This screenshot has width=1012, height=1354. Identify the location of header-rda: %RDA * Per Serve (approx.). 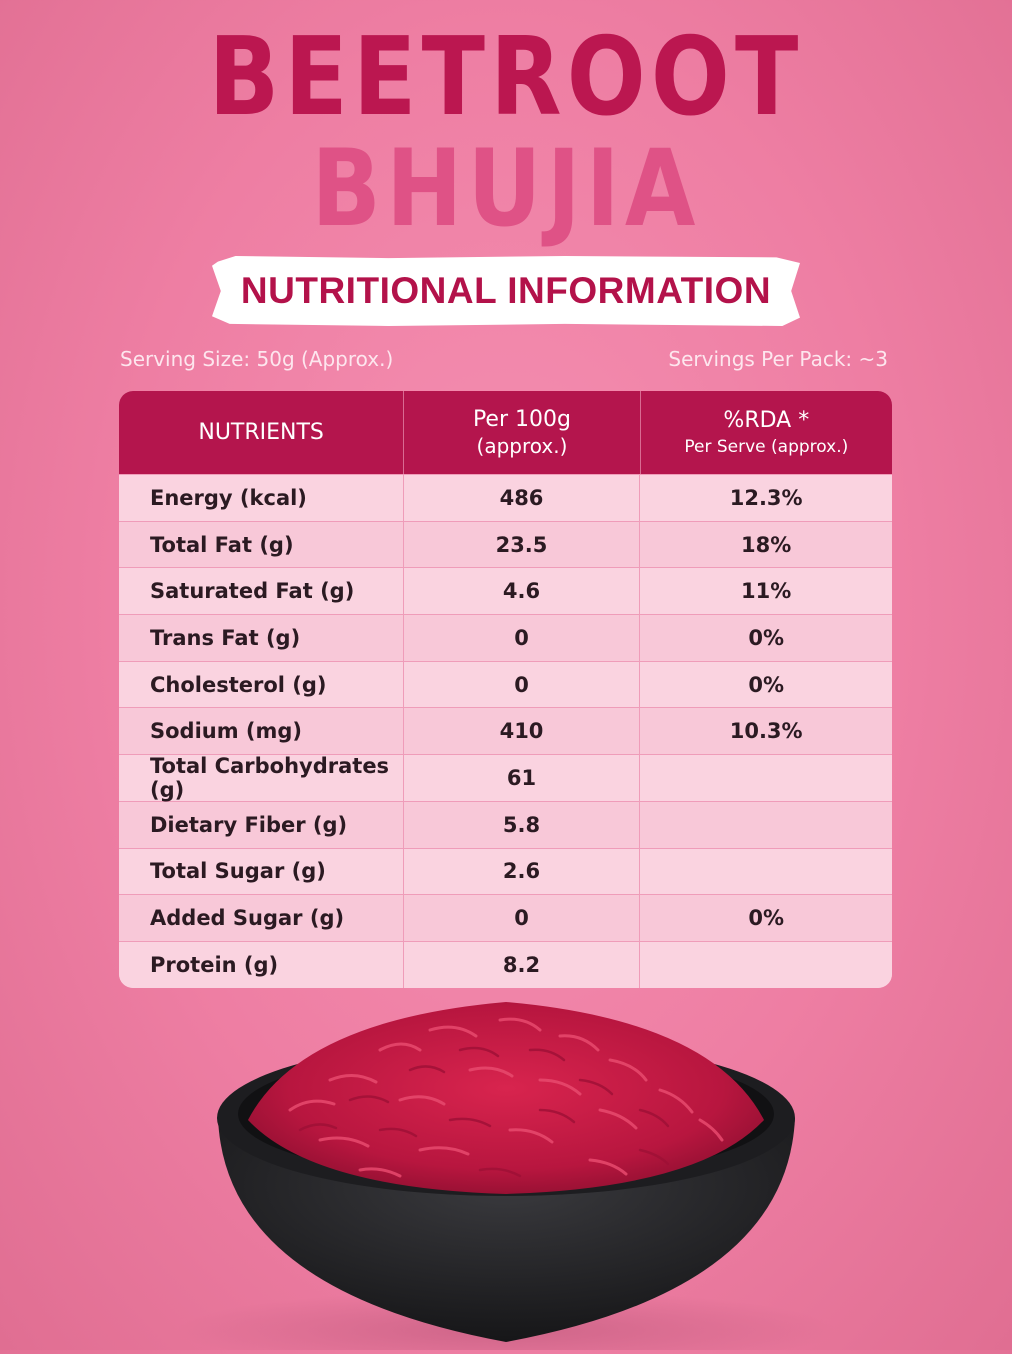
(766, 432).